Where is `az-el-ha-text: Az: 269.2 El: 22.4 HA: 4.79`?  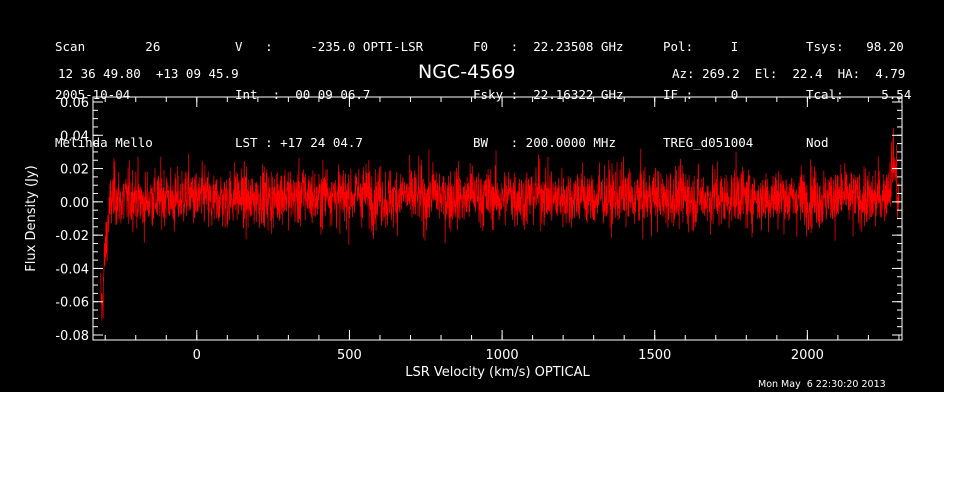
az-el-ha-text: Az: 269.2 El: 22.4 HA: 4.79 is located at coordinates (789, 73).